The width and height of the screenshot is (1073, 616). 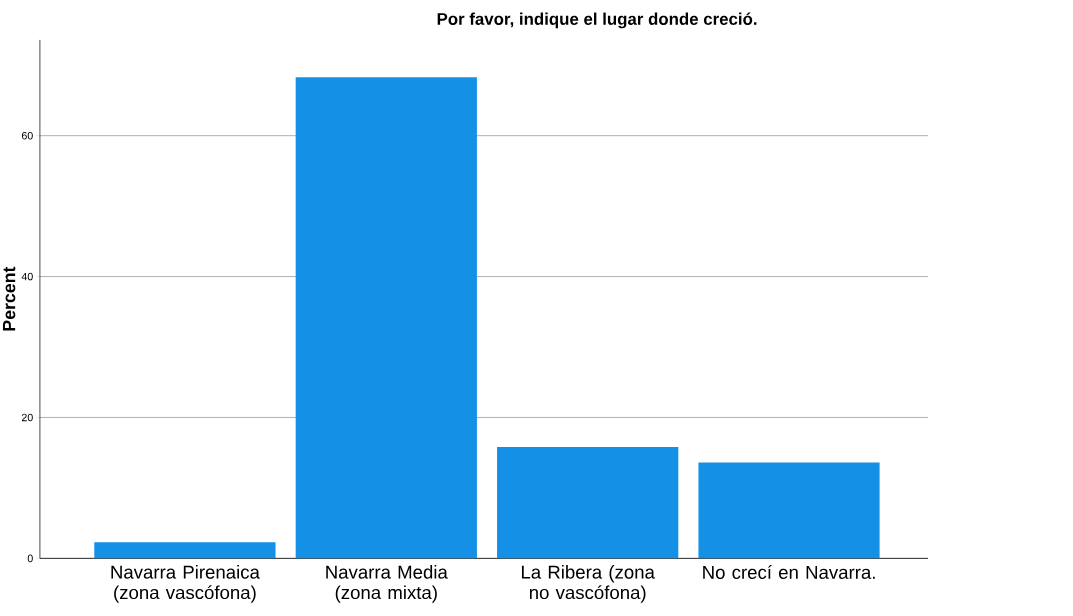 I want to click on y-tick-label: 0, so click(x=30, y=558).